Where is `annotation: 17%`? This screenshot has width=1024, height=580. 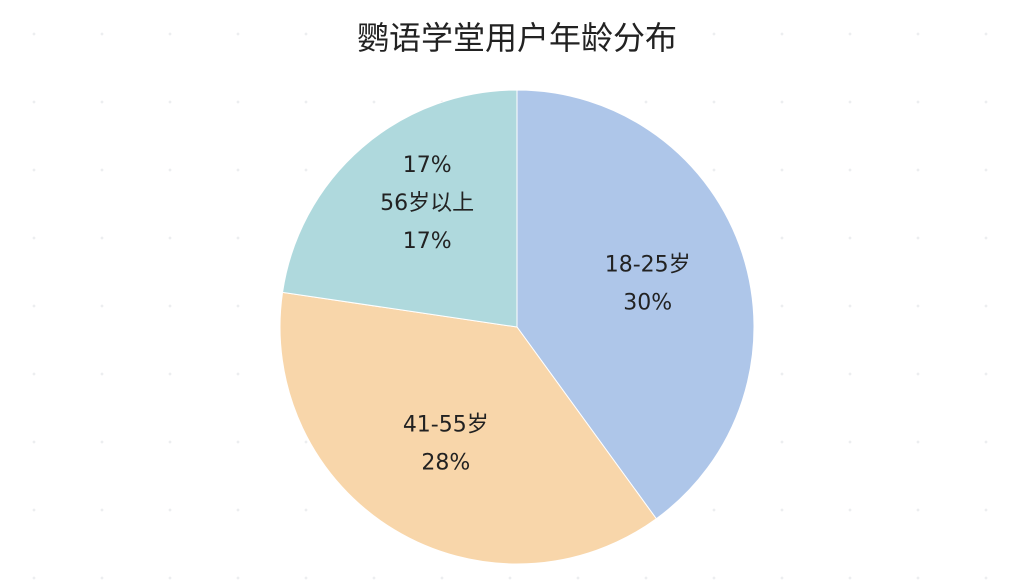 annotation: 17% is located at coordinates (427, 165).